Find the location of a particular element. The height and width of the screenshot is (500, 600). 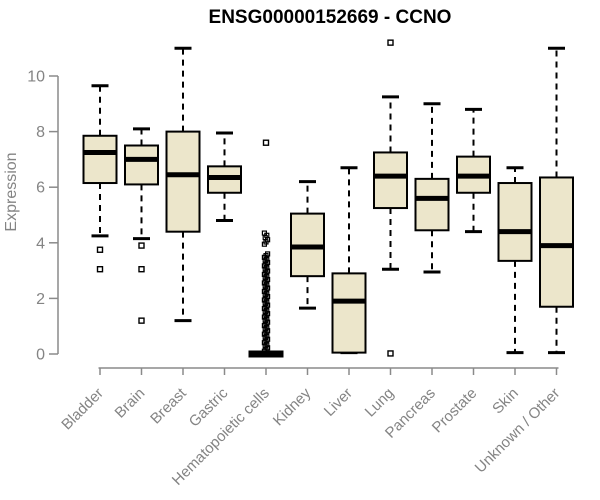

y-tick-label: 10 is located at coordinates (36, 77).